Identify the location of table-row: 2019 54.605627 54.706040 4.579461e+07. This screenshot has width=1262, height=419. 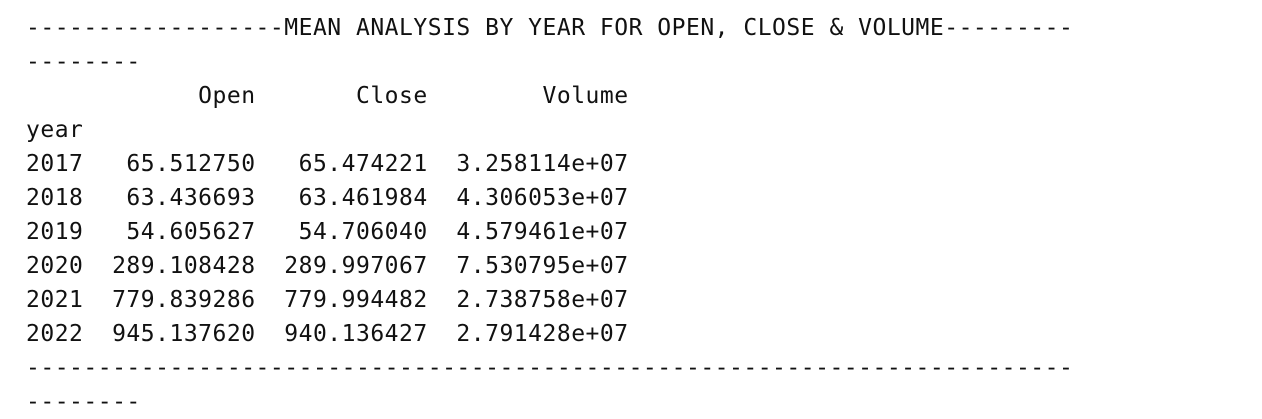
(327, 232).